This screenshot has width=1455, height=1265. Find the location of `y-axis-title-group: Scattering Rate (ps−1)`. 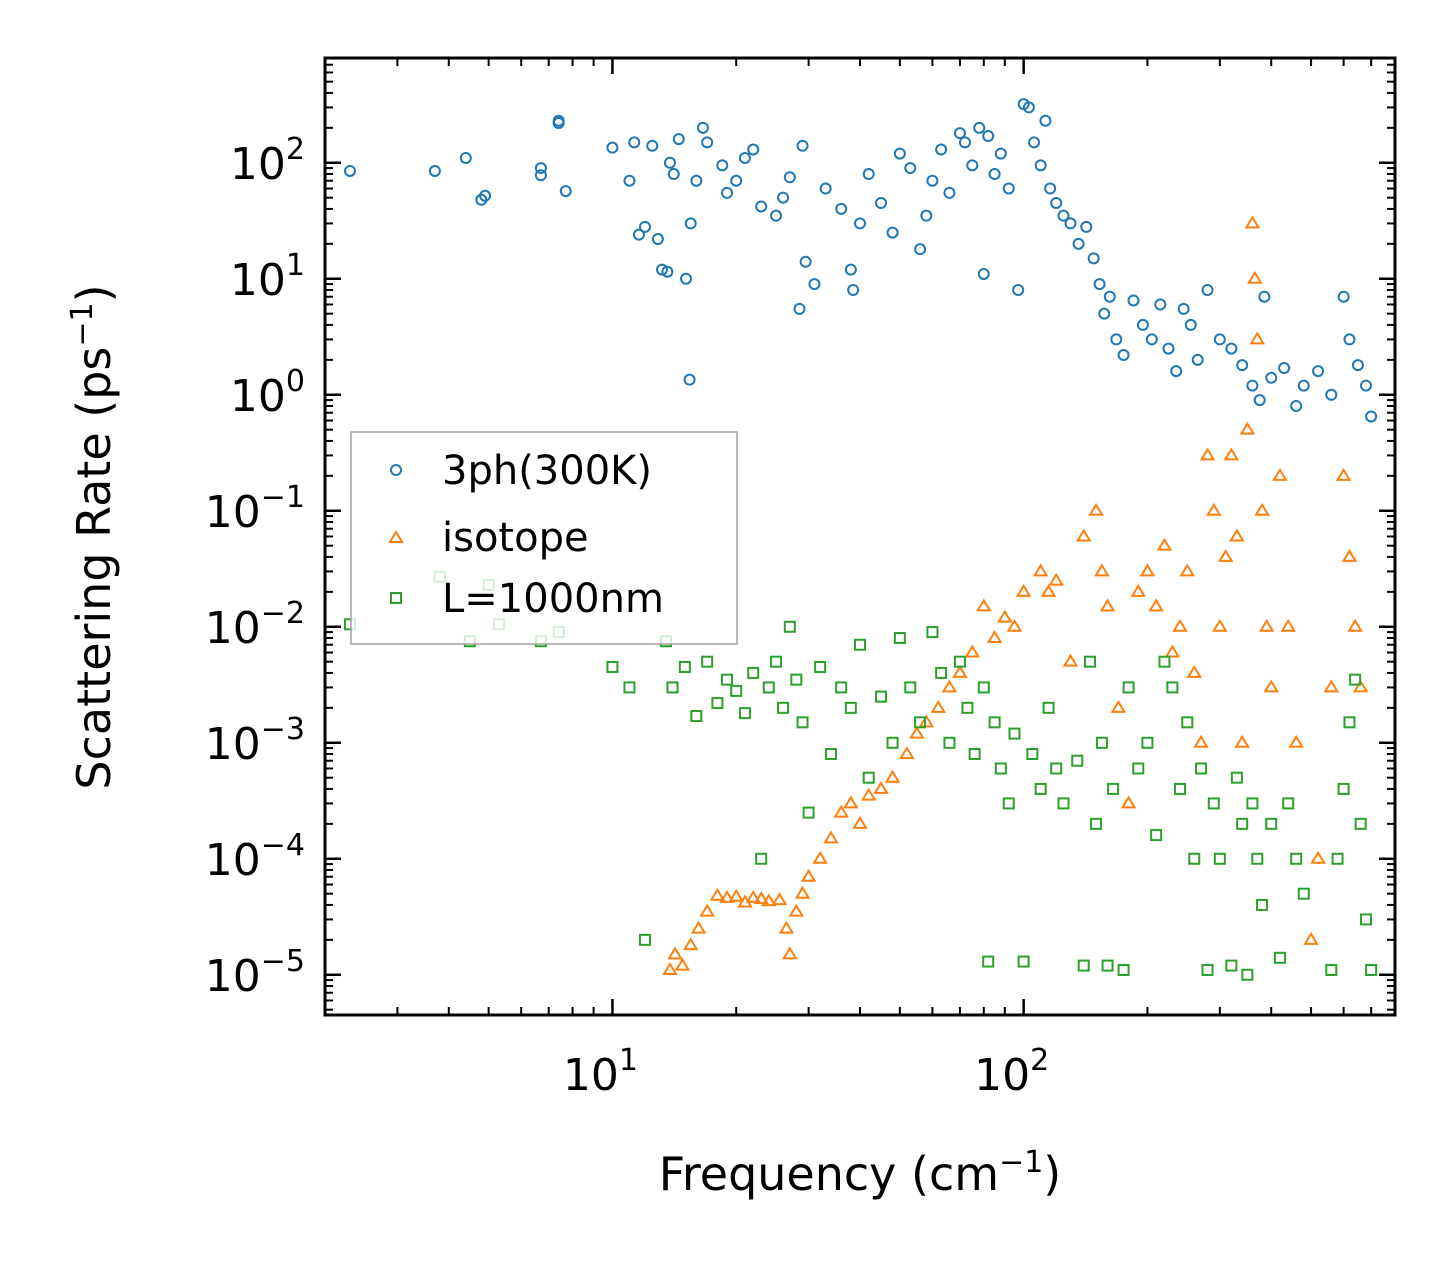

y-axis-title-group: Scattering Rate (ps−1) is located at coordinates (93, 536).